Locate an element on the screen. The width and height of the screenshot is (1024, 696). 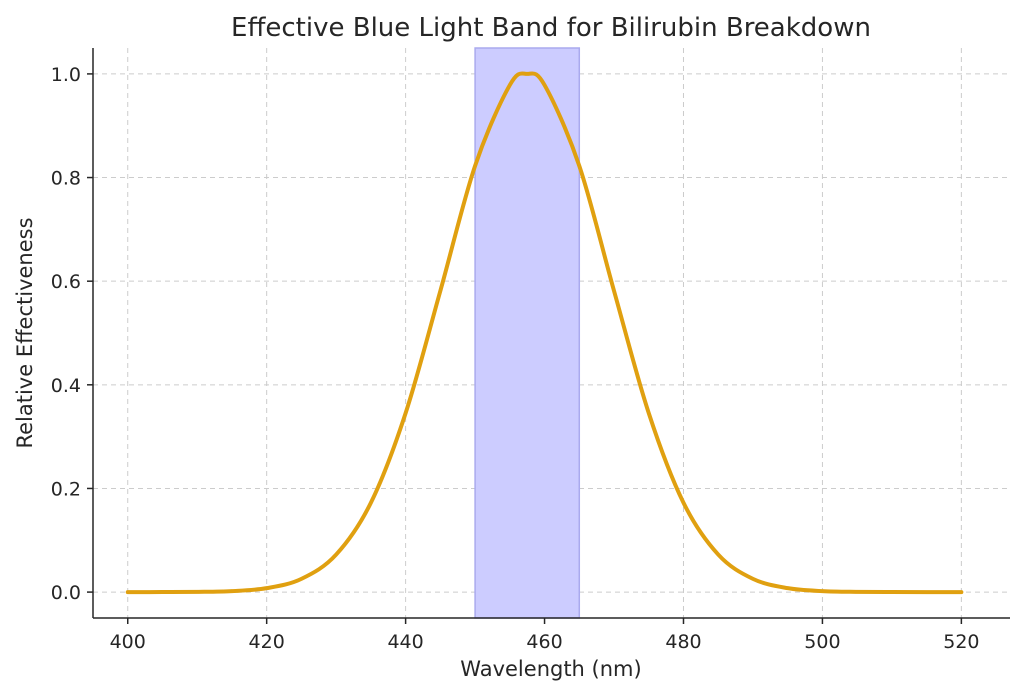
y-tick-label: 0.4 is located at coordinates (66, 386).